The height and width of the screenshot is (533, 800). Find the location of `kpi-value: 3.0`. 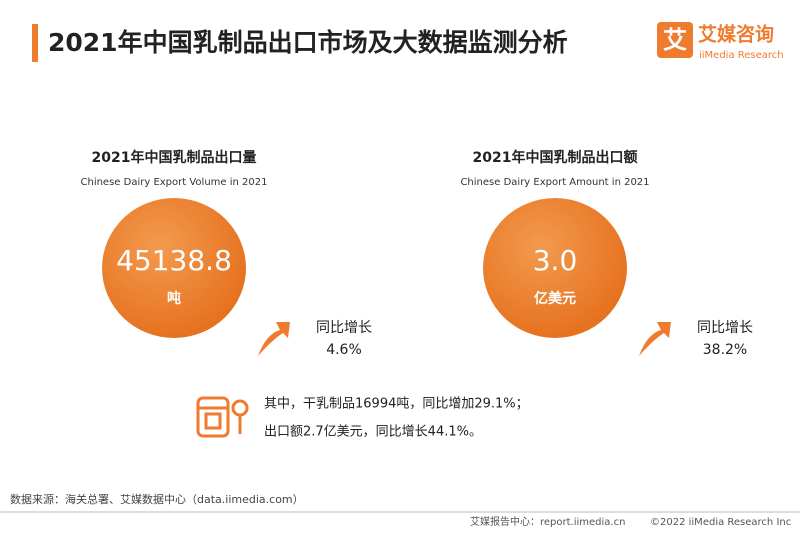

kpi-value: 3.0 is located at coordinates (555, 260).